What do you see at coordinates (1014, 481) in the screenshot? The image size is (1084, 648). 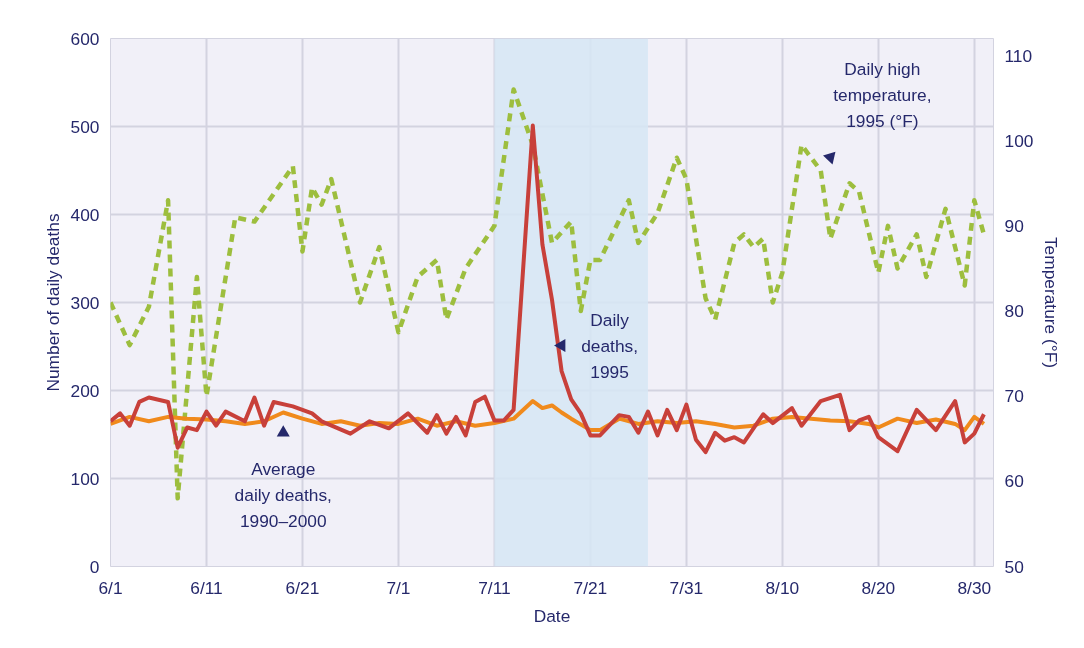 I see `y2-tick-label: 60` at bounding box center [1014, 481].